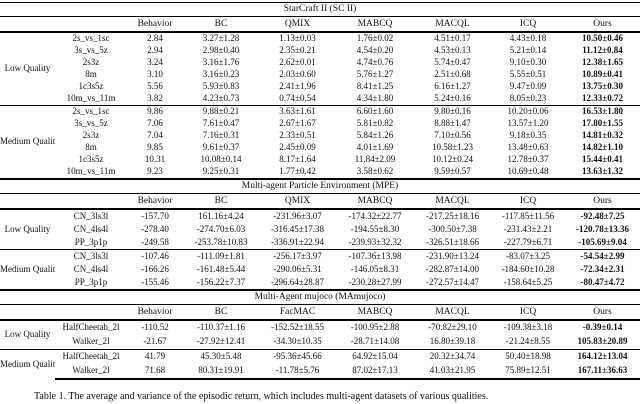 The height and width of the screenshot is (404, 640). I want to click on cell-value: 2.35±0.21, so click(297, 50).